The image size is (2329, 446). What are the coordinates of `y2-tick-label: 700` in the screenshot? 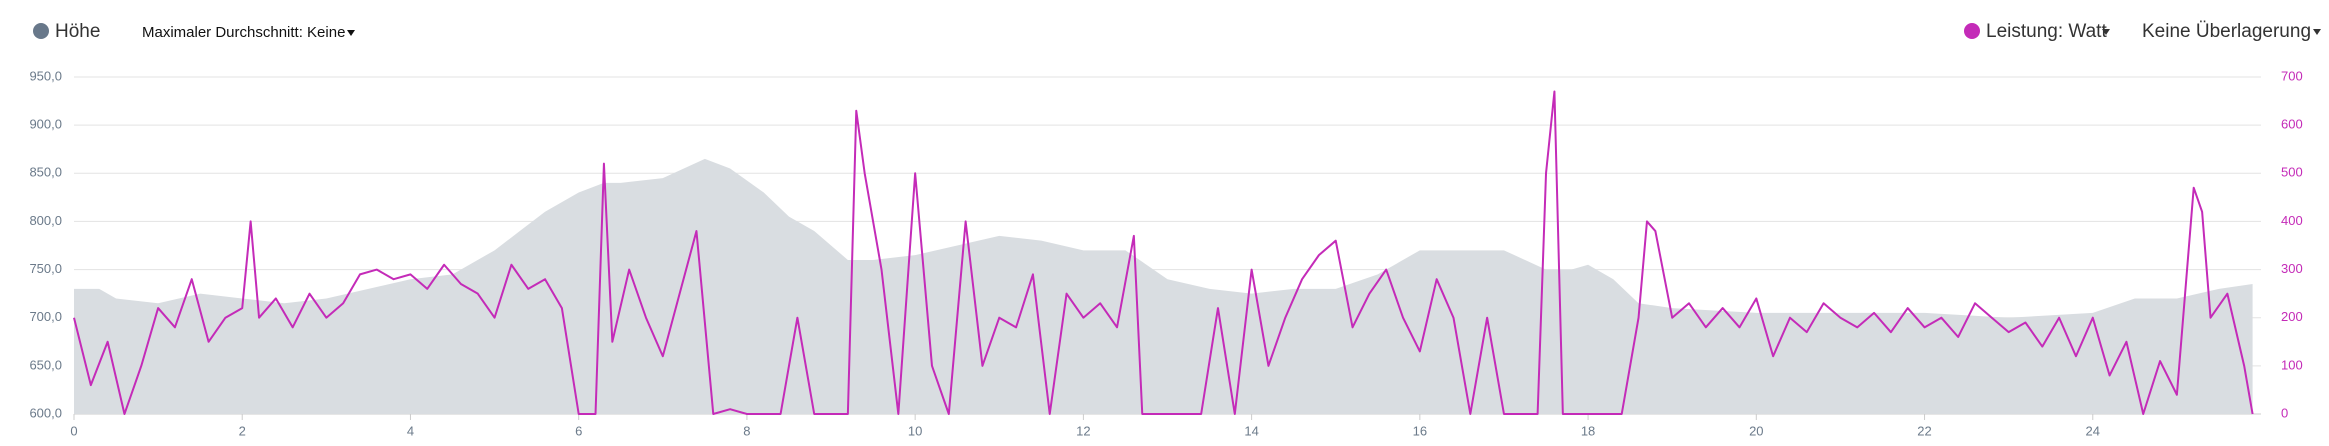 It's located at (2292, 75).